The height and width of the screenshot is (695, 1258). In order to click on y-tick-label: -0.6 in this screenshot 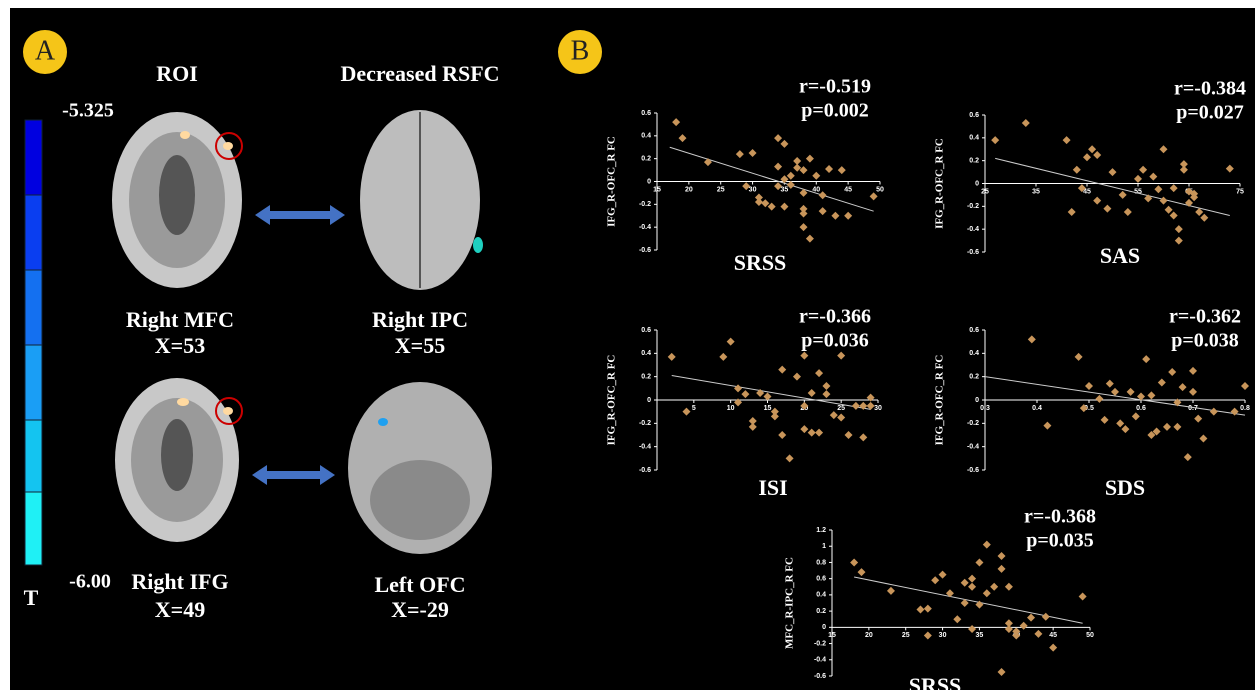, I will do `click(973, 252)`.